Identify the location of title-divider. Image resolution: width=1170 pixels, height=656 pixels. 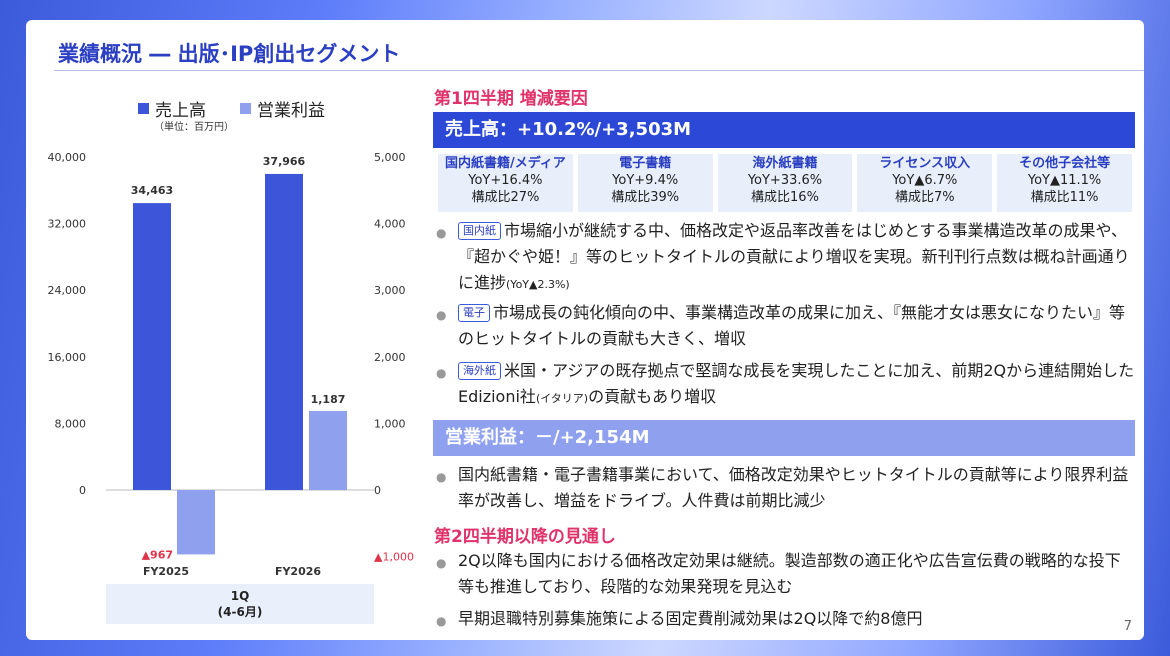
(599, 70).